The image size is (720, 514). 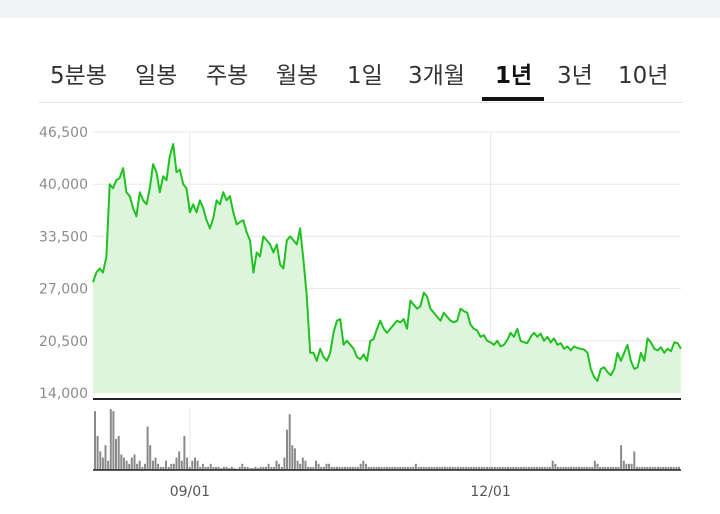 I want to click on tab-5: 3개월, so click(x=436, y=76).